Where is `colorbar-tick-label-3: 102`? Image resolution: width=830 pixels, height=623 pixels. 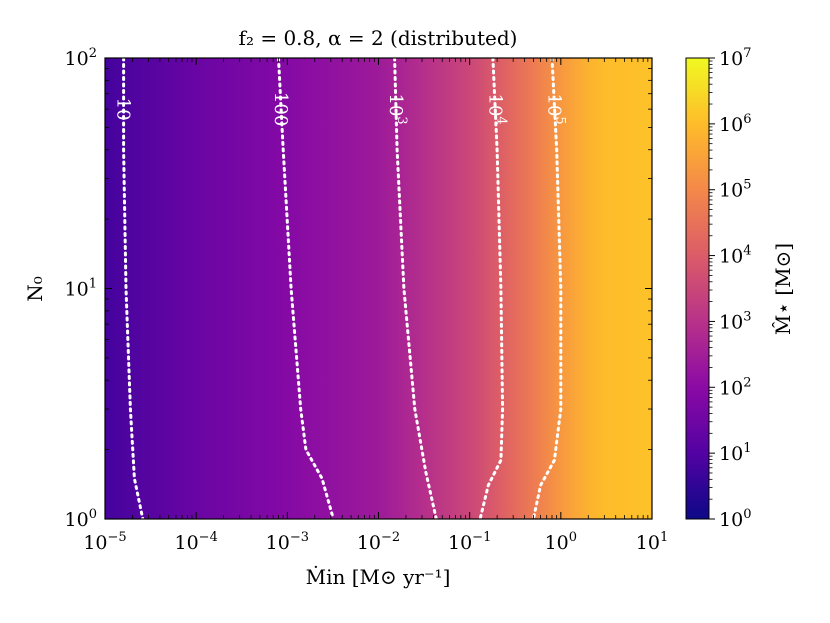
colorbar-tick-label-3: 102 is located at coordinates (735, 387).